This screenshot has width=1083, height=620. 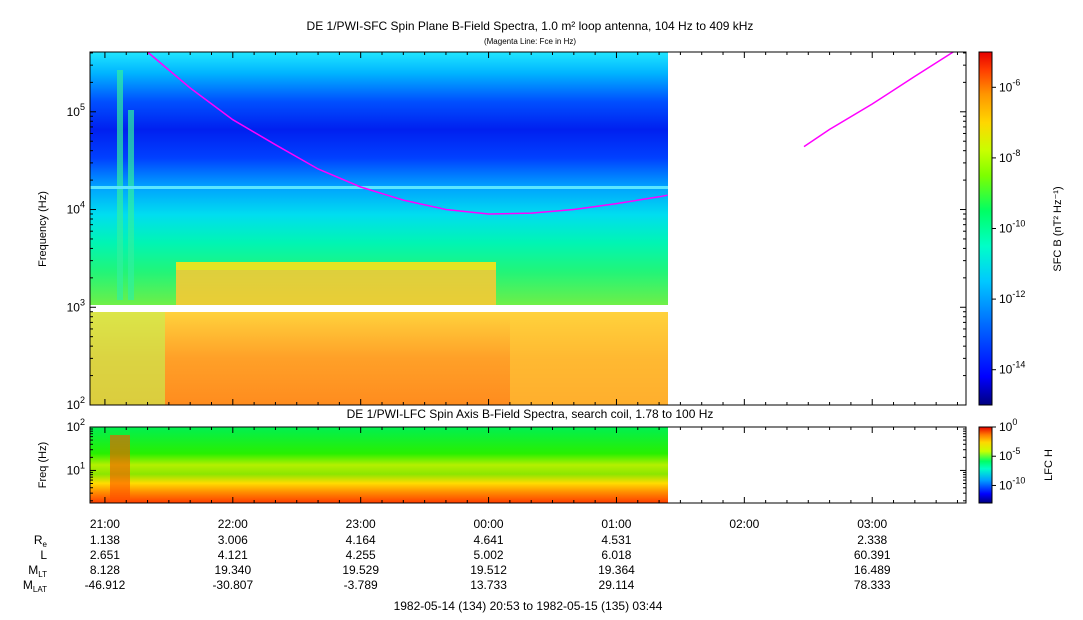 What do you see at coordinates (105, 570) in the screenshot?
I see `ephemeris-value: 8.128` at bounding box center [105, 570].